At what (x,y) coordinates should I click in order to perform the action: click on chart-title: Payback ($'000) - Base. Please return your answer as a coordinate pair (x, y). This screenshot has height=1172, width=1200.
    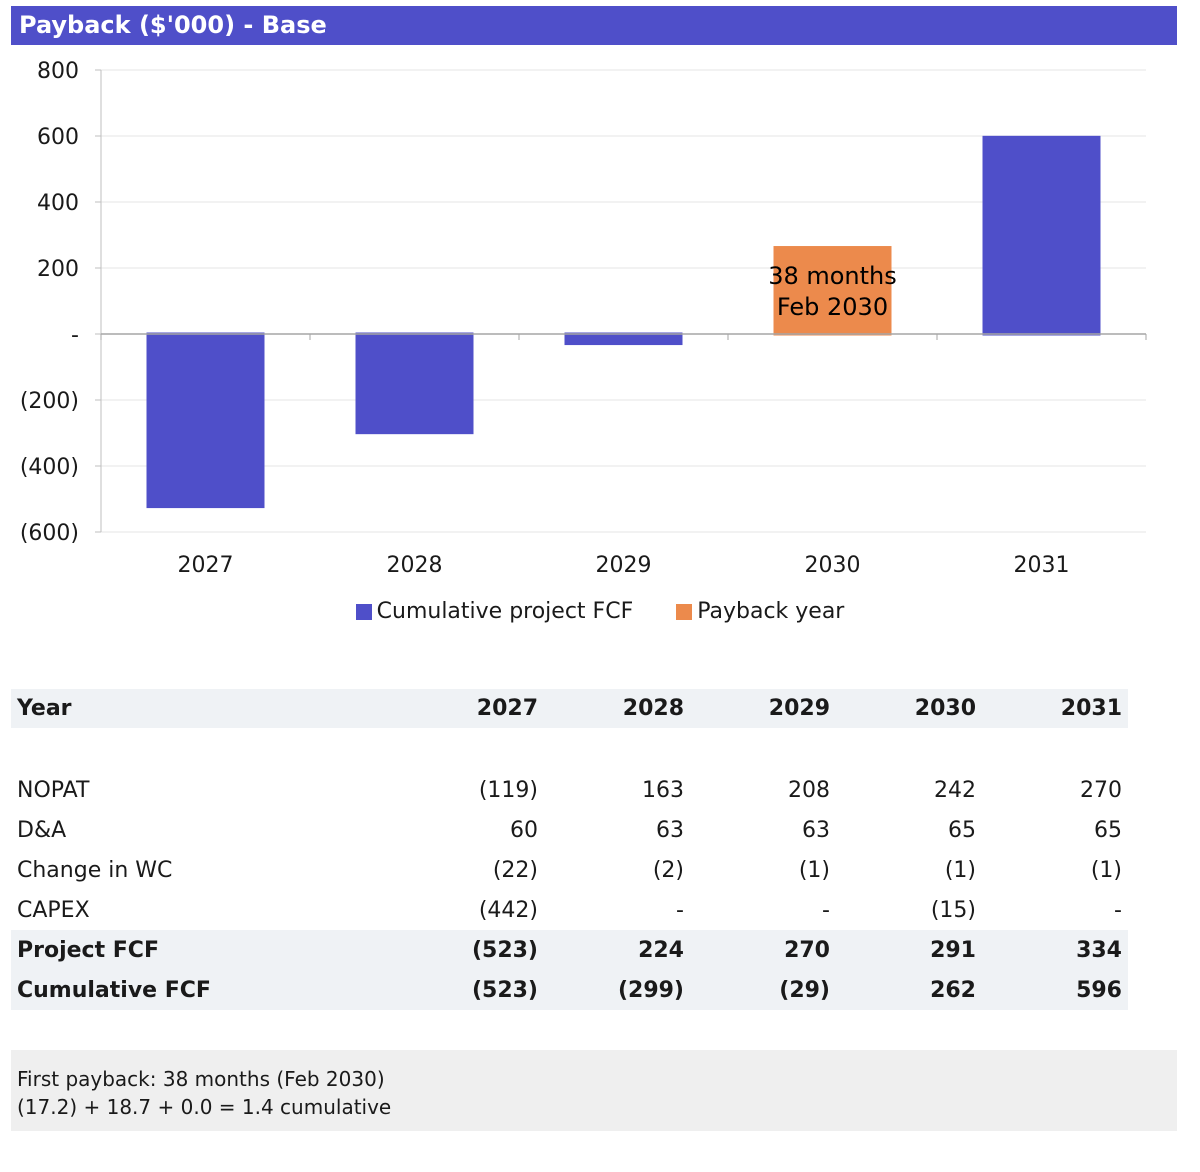
    Looking at the image, I should click on (594, 25).